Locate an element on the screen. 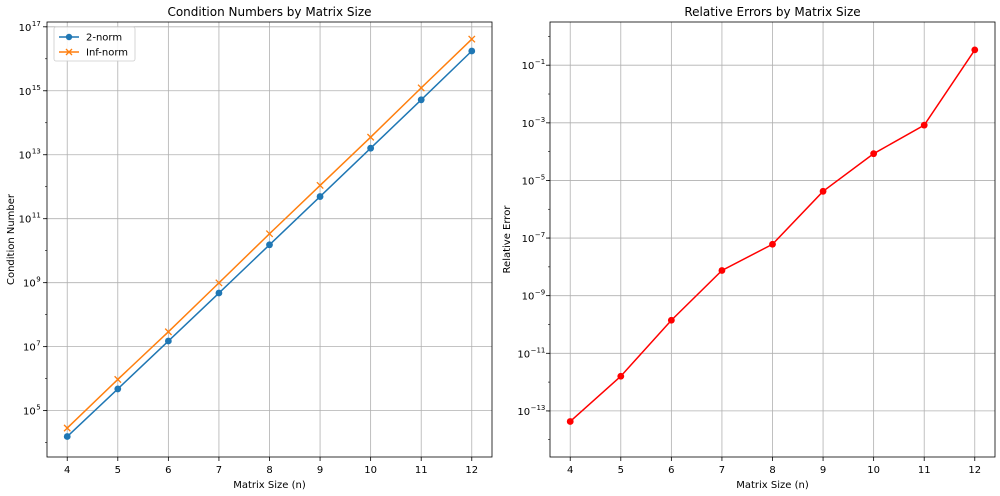 This screenshot has width=1000, height=496. y-tick-label-exponent: −13 is located at coordinates (538, 408).